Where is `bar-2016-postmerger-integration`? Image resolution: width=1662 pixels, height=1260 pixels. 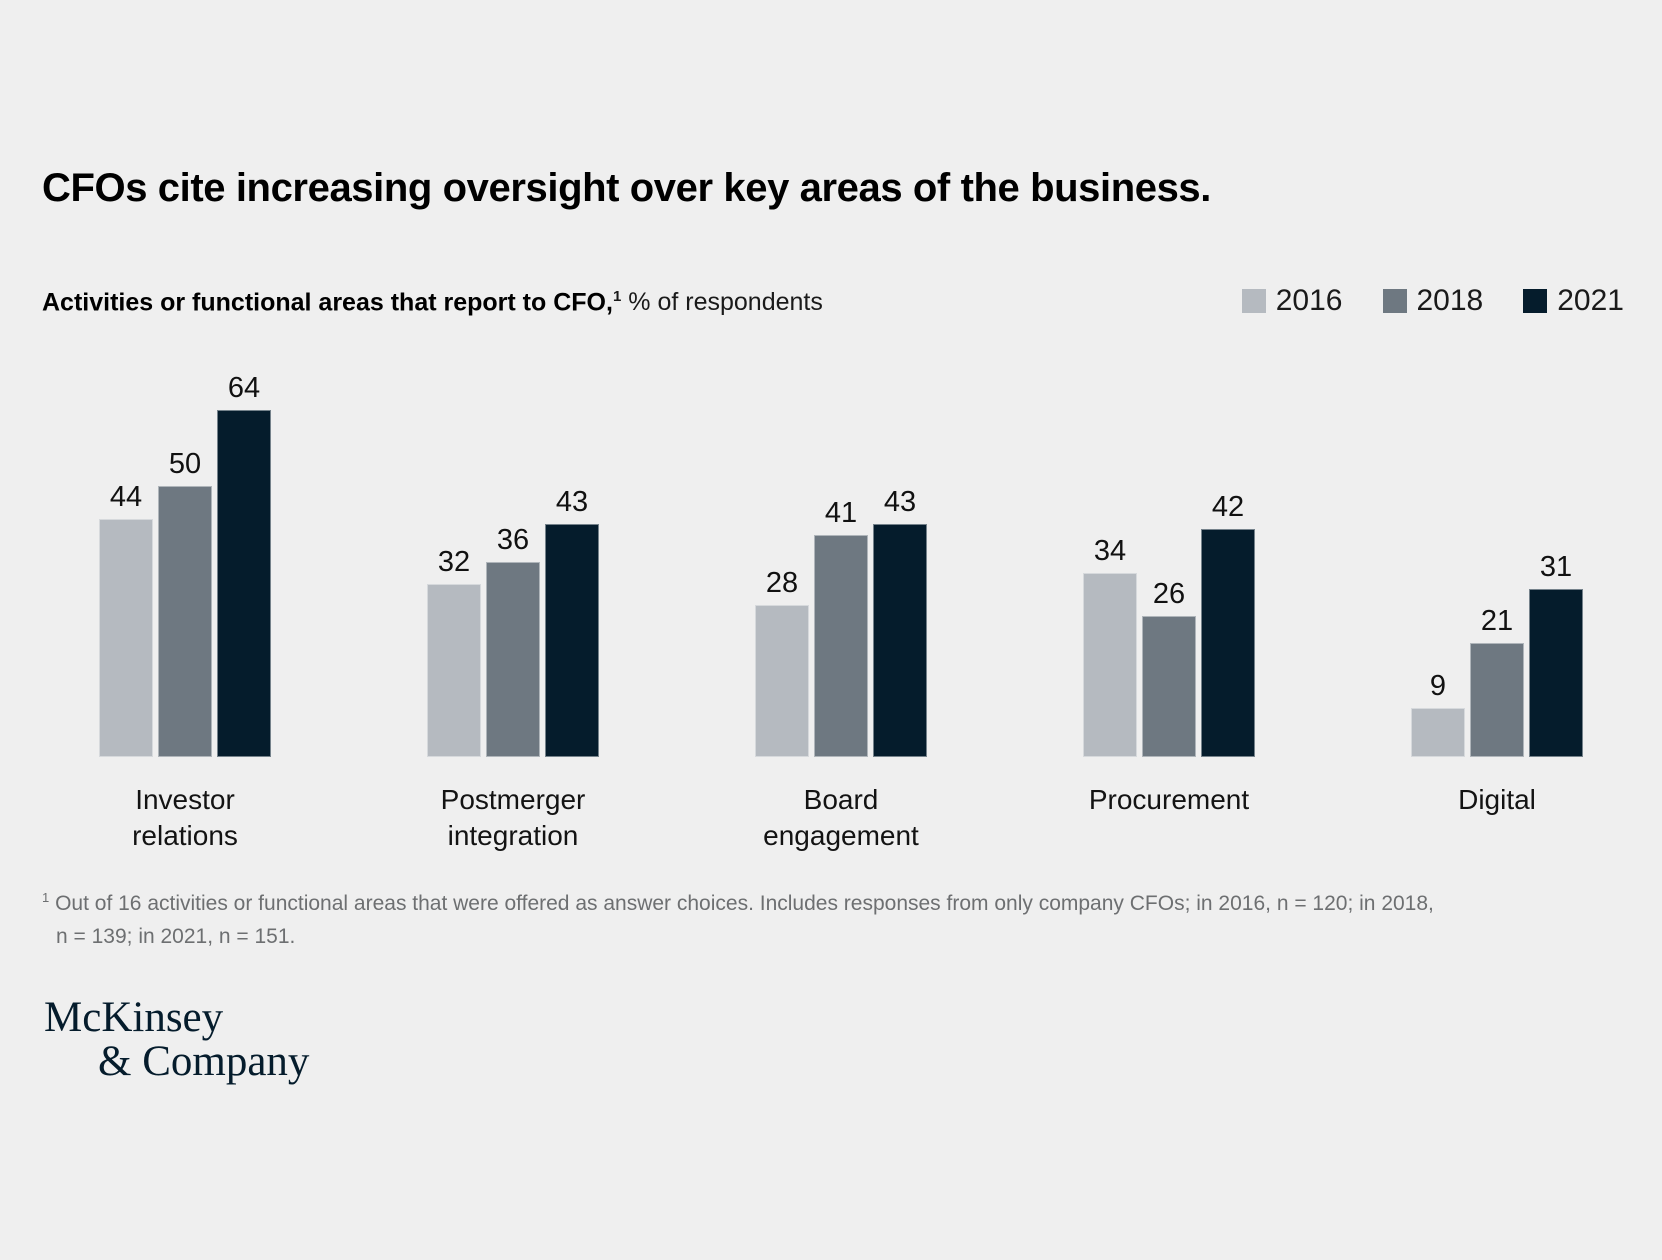
bar-2016-postmerger-integration is located at coordinates (454, 670).